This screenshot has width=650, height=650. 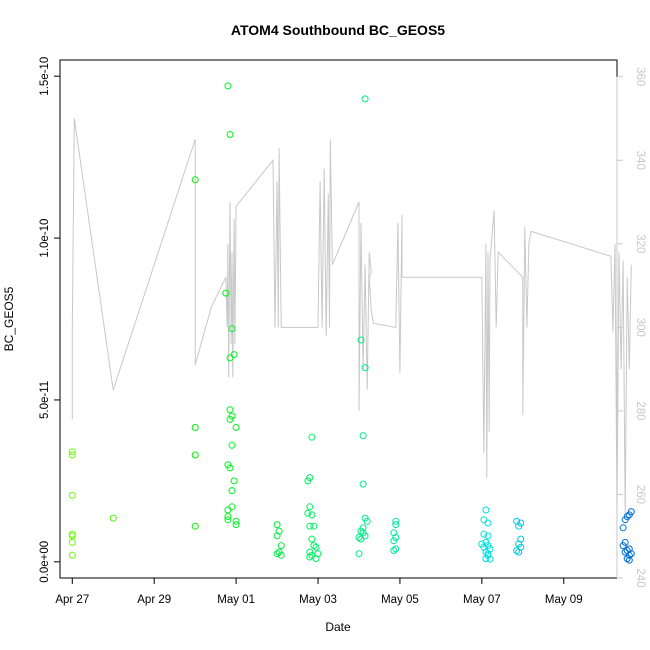 What do you see at coordinates (45, 238) in the screenshot?
I see `y-tick-label: 1.0e-10` at bounding box center [45, 238].